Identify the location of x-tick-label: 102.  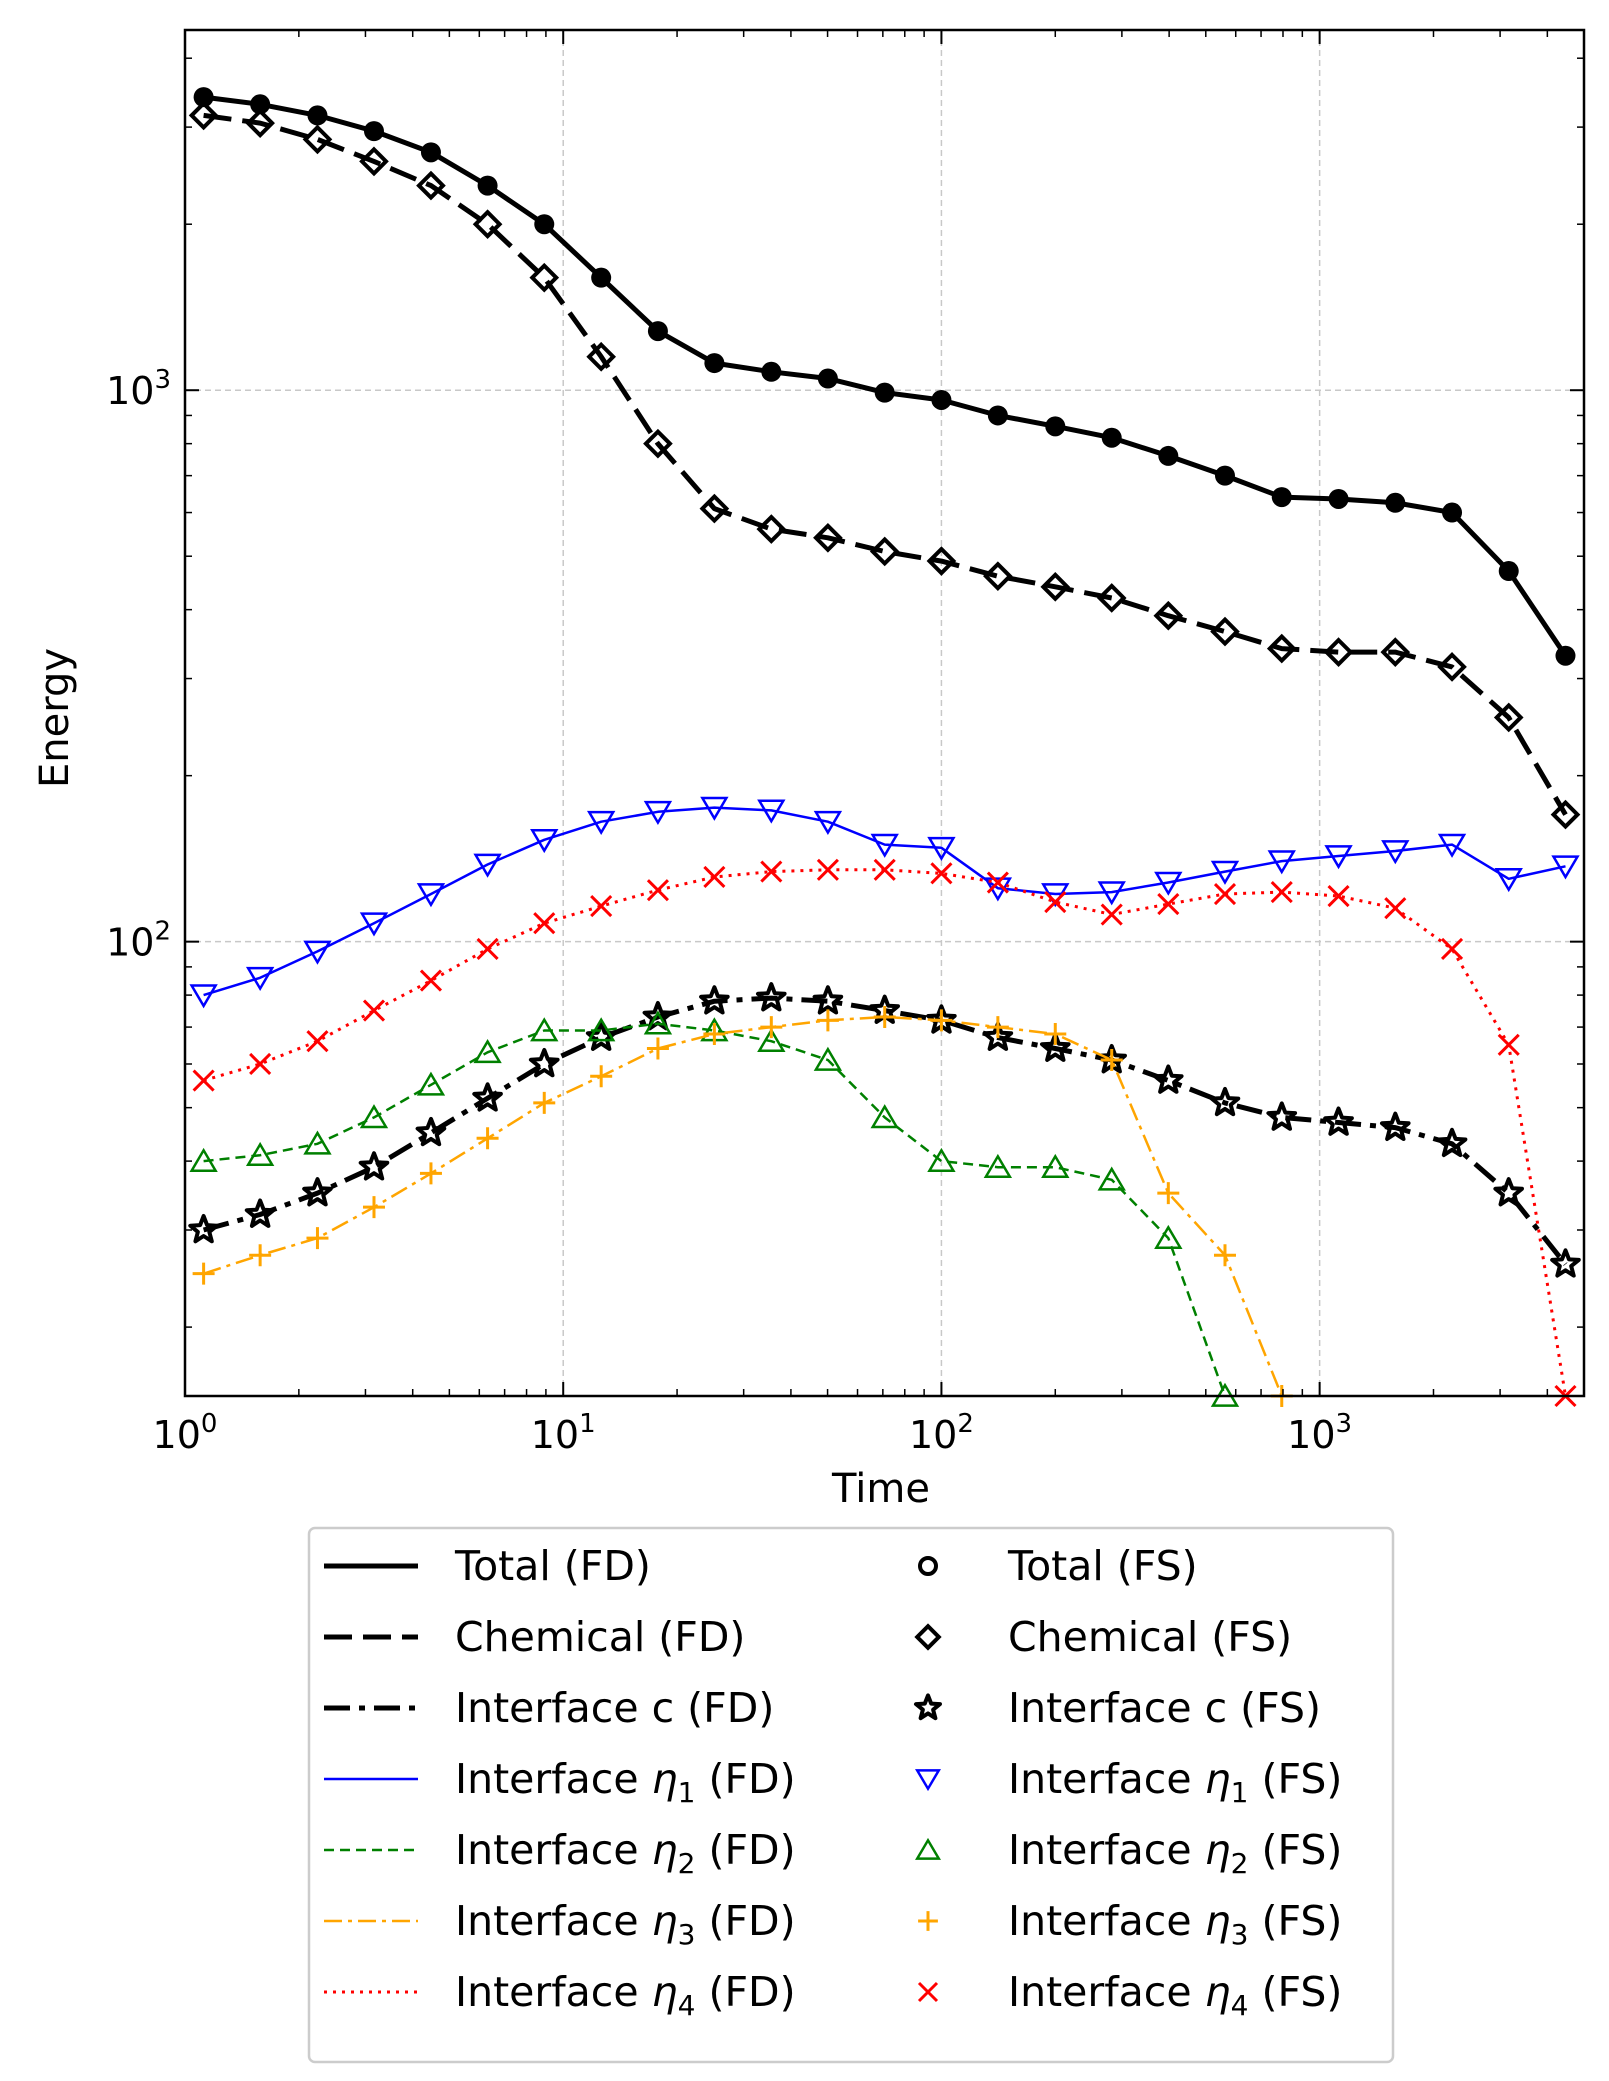
(941, 1433).